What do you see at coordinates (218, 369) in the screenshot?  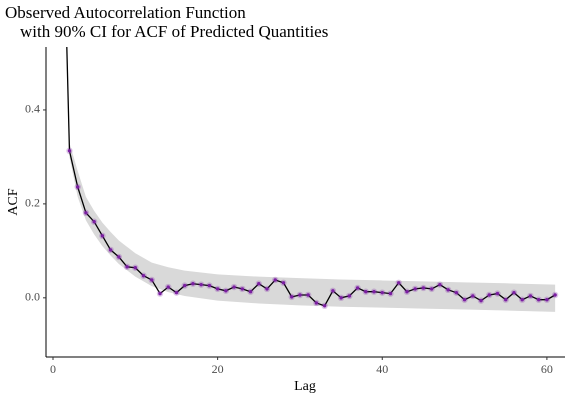 I see `x-tick-label: 20` at bounding box center [218, 369].